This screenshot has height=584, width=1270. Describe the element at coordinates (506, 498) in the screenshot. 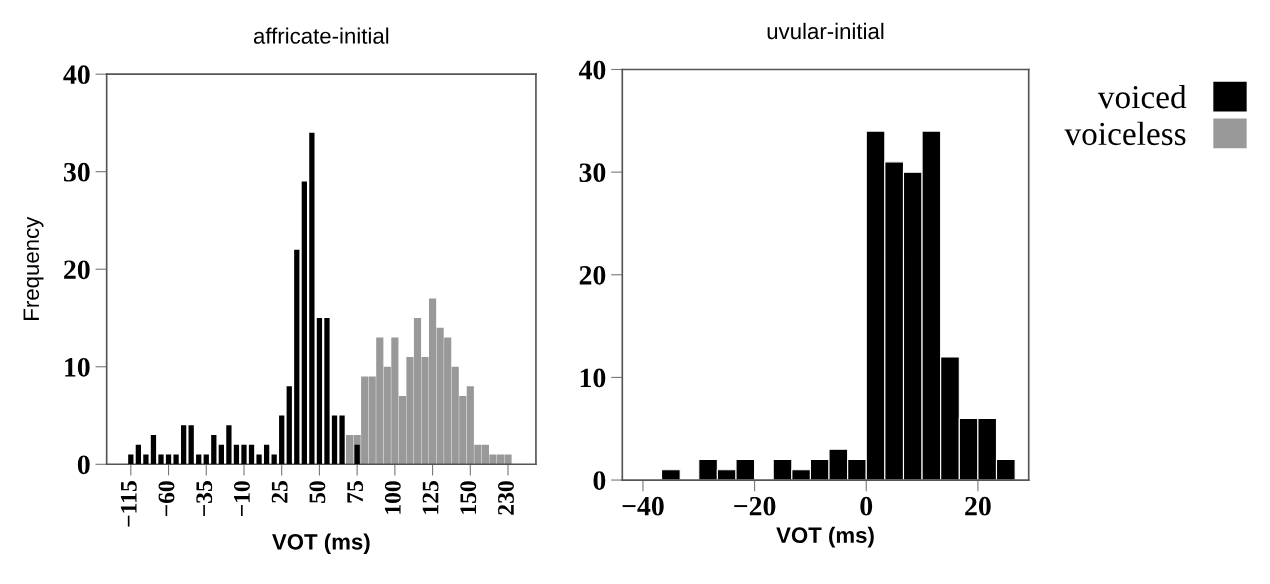

I see `x-tick-label: 230` at that location.